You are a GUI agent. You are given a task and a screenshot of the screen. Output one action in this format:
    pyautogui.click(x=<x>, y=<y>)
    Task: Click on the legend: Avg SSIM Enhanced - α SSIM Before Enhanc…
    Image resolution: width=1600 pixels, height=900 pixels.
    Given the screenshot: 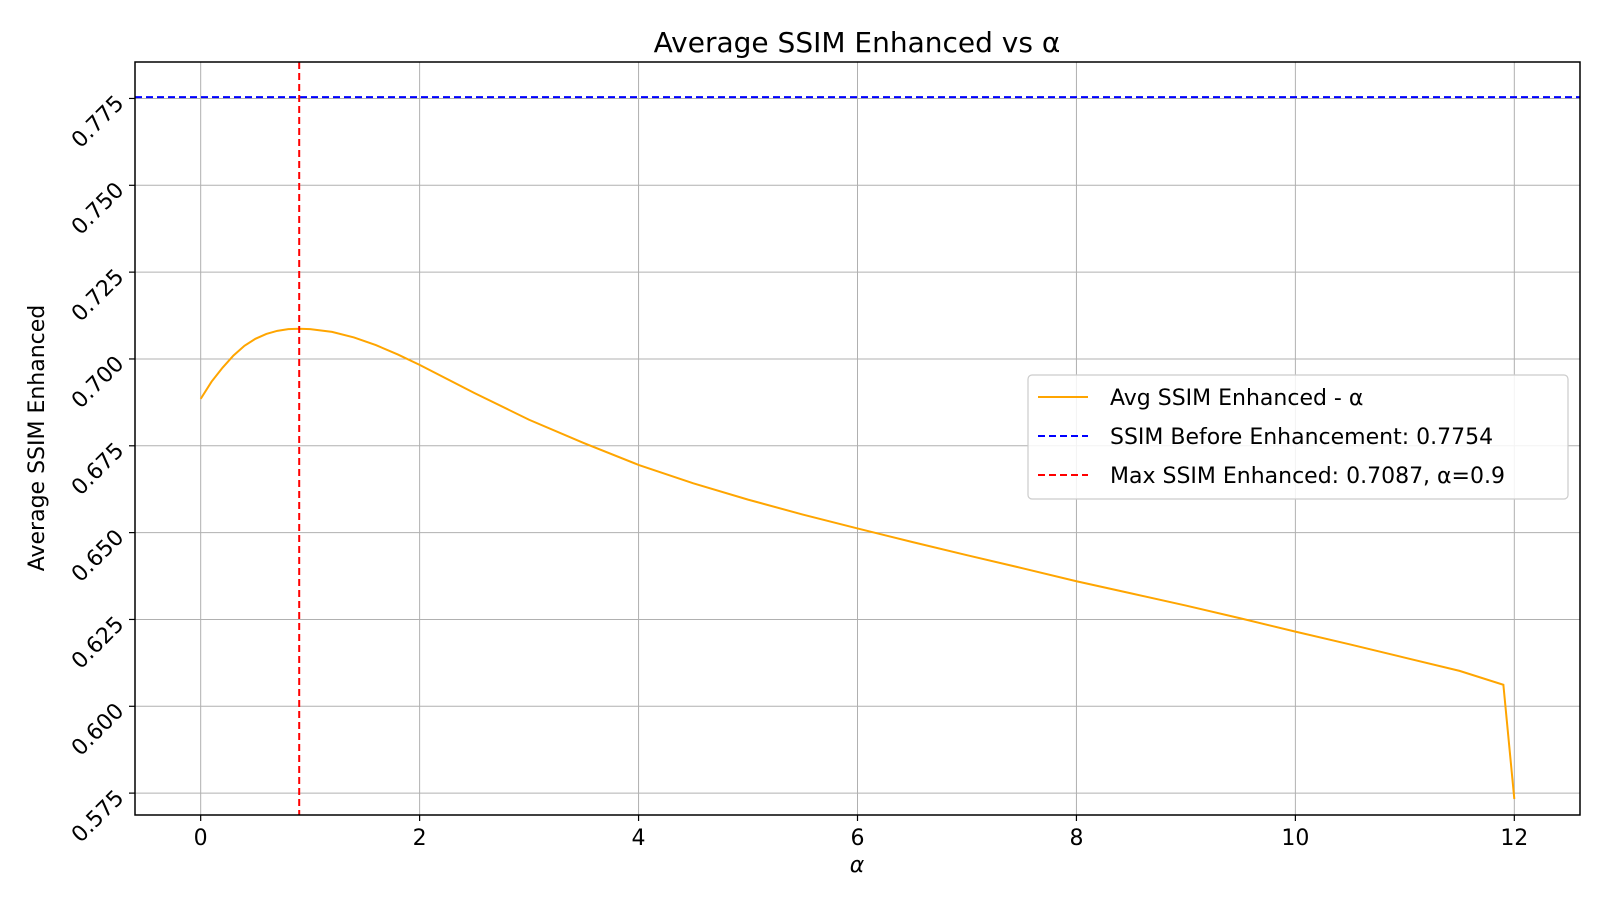 What is the action you would take?
    pyautogui.click(x=1298, y=437)
    